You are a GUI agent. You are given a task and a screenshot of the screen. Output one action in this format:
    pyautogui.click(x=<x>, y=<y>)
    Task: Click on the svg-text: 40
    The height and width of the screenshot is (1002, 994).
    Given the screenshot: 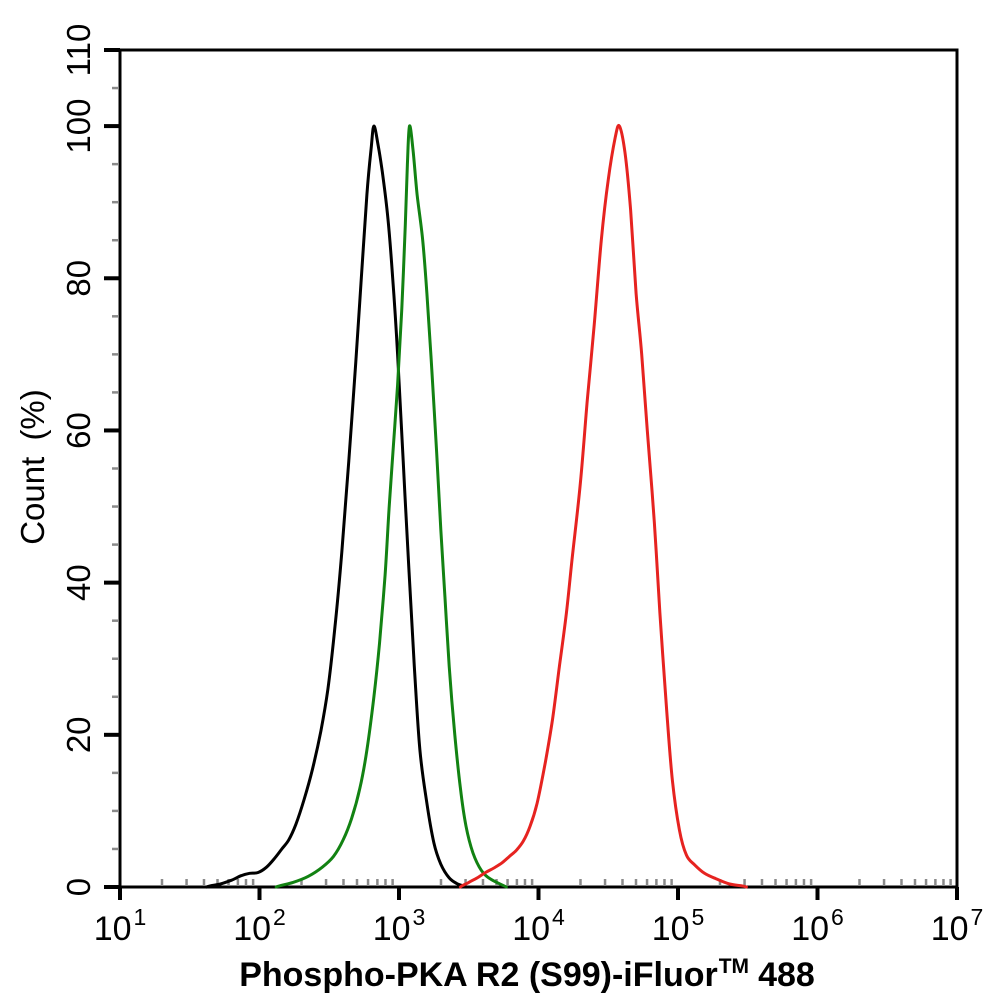 What is the action you would take?
    pyautogui.click(x=78, y=582)
    